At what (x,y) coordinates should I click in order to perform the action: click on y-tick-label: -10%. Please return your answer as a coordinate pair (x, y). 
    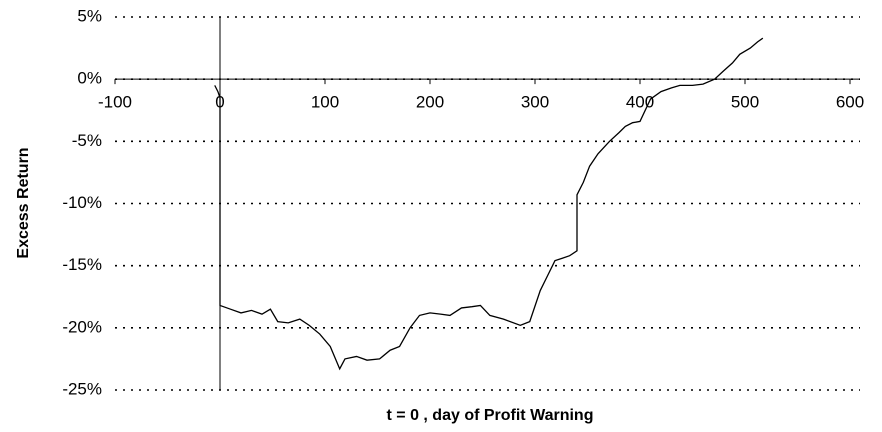
    Looking at the image, I should click on (82, 202).